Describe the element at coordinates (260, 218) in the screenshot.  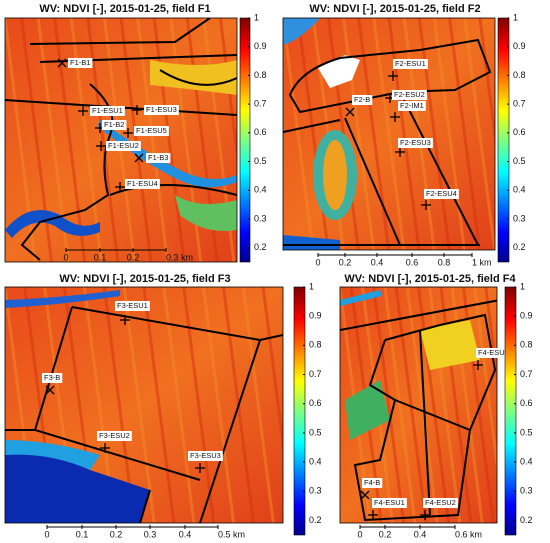
I see `colorbar-tick-label: 0.3` at that location.